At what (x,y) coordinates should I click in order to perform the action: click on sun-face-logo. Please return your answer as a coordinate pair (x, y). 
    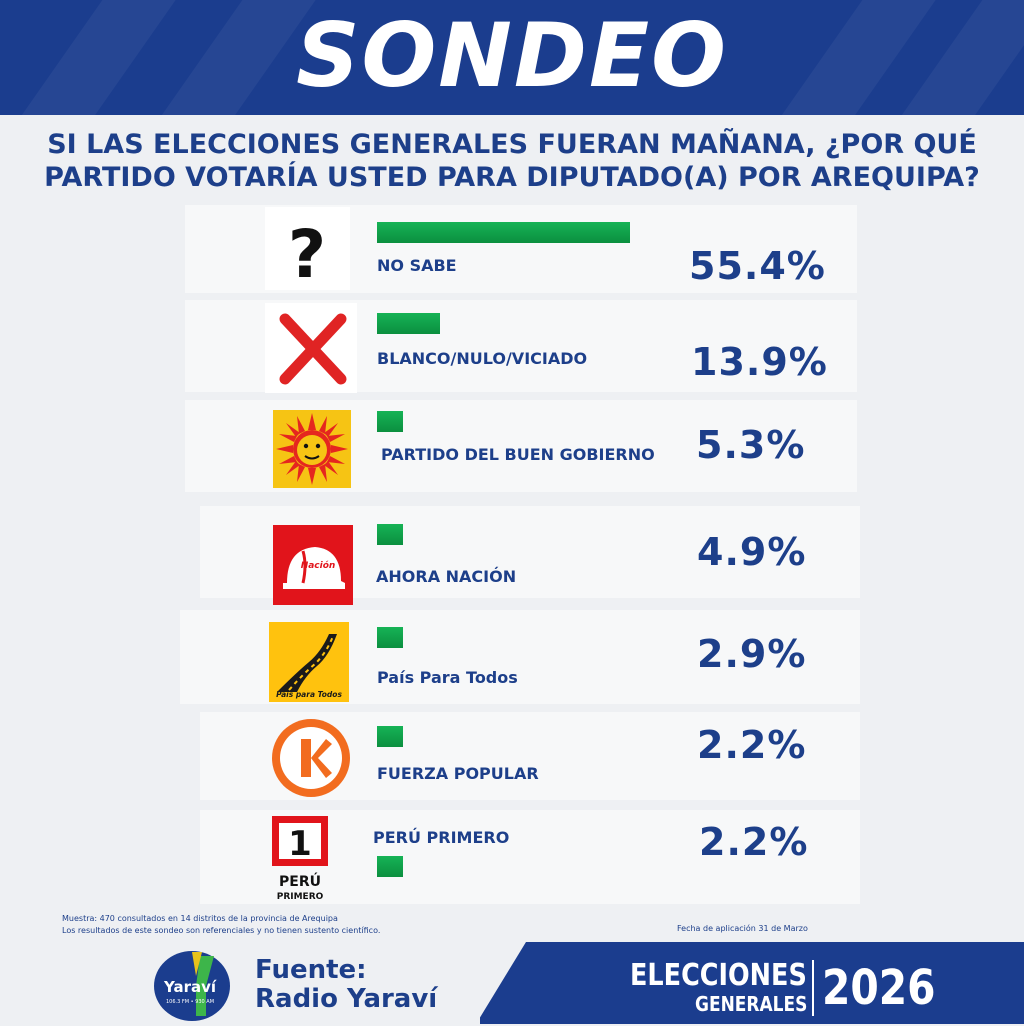
    Looking at the image, I should click on (312, 449).